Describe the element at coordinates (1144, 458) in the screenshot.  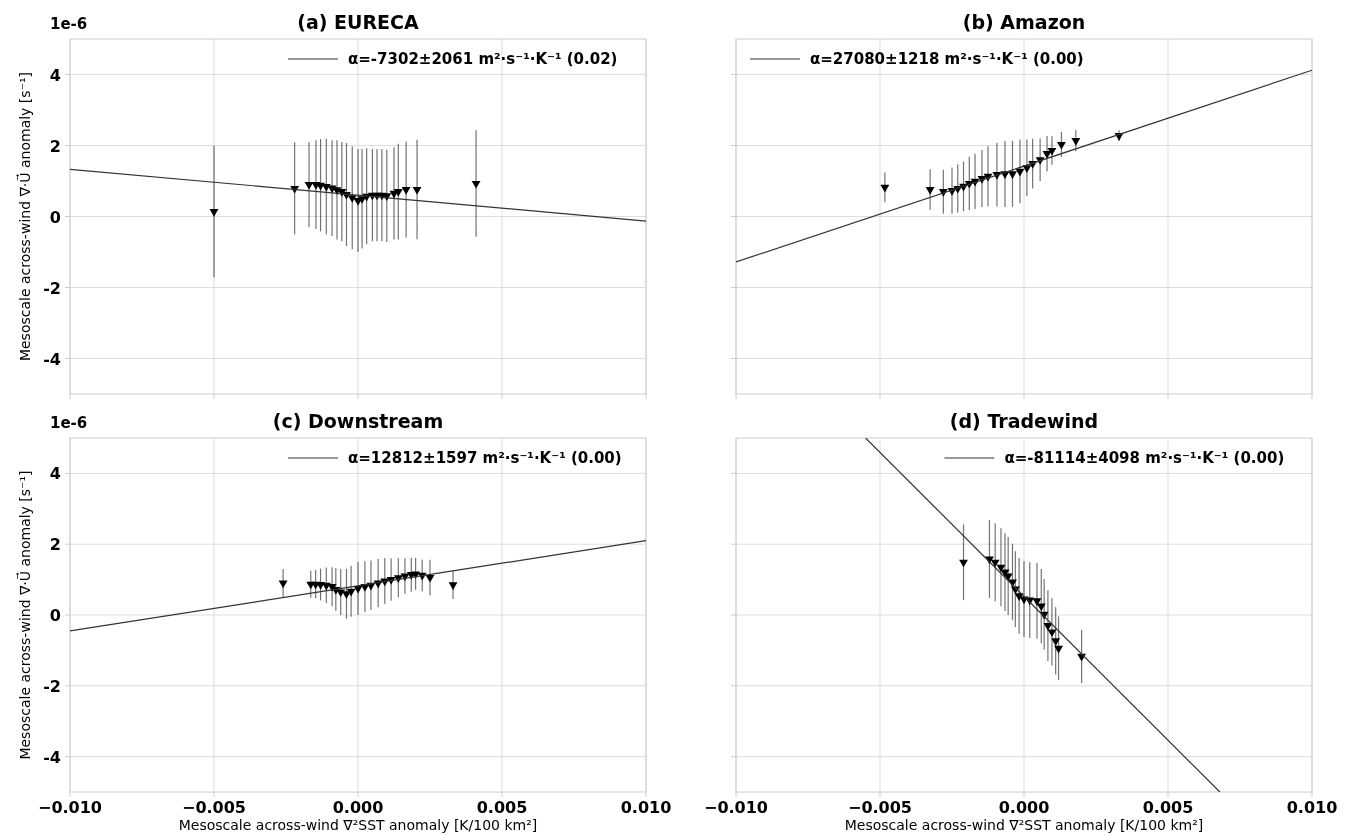
I see `legend-label: α=-81114±4098 m²·s⁻¹·K⁻¹ (0.00)` at that location.